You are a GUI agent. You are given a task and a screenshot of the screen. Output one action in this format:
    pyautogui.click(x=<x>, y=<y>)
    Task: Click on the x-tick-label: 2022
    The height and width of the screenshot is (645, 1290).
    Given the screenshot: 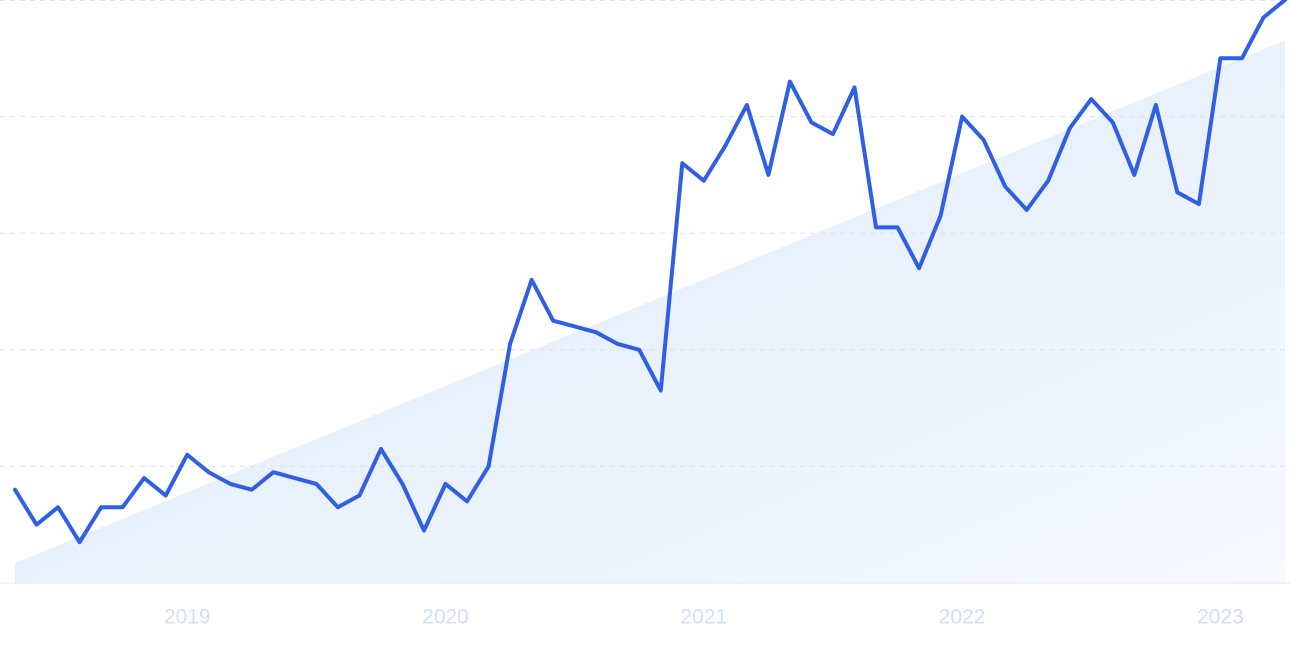 What is the action you would take?
    pyautogui.click(x=962, y=617)
    